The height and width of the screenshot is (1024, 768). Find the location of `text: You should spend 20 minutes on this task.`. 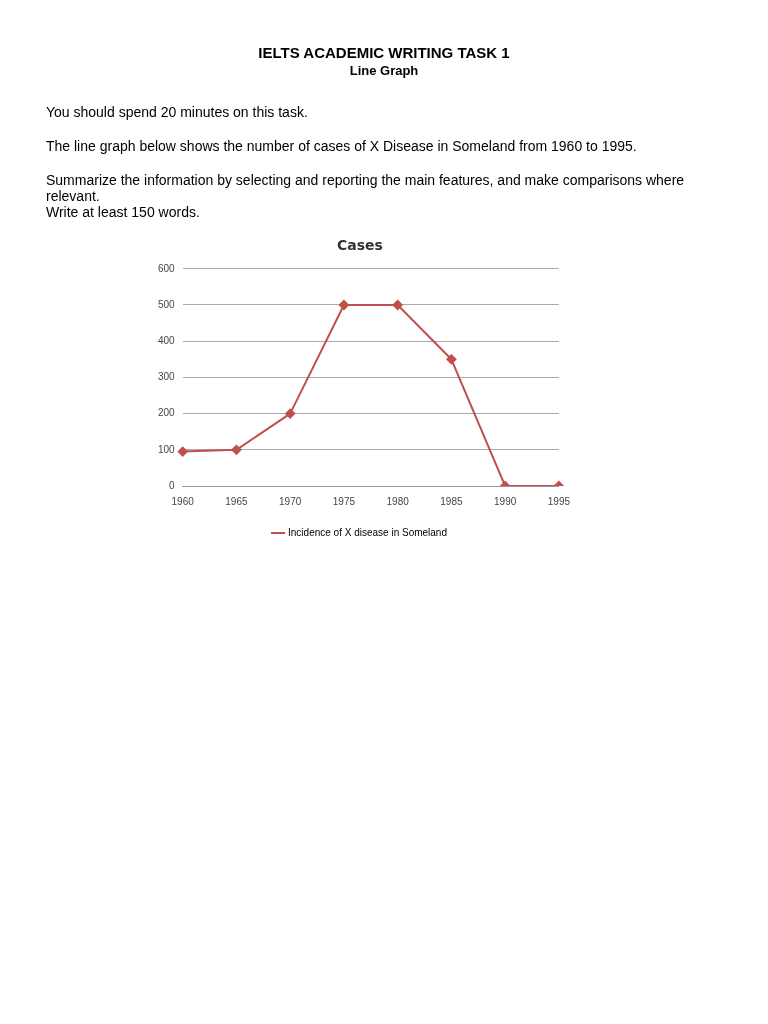

text: You should spend 20 minutes on this task. is located at coordinates (177, 112).